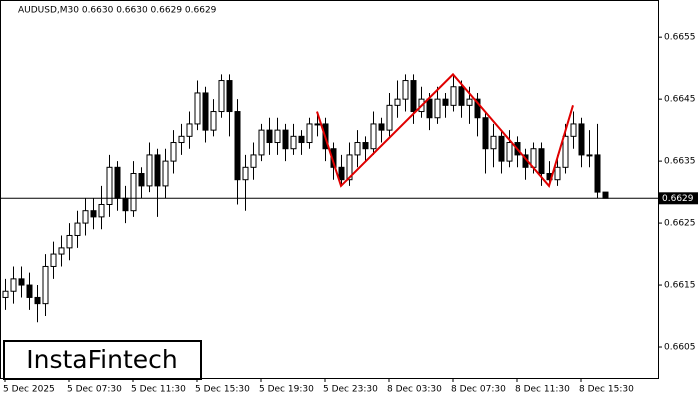  I want to click on x-tick-label: 5 Dec 2025, so click(29, 390).